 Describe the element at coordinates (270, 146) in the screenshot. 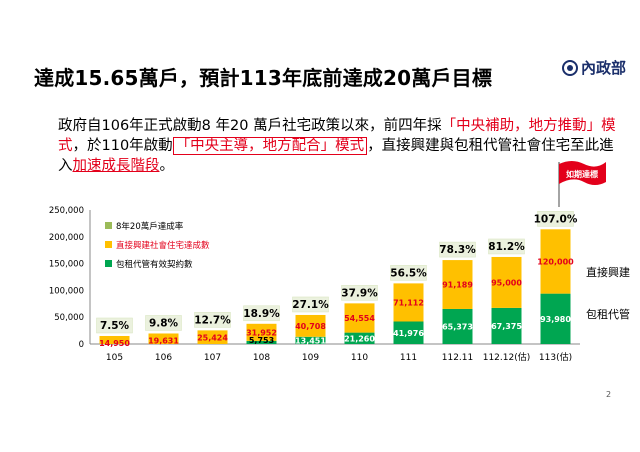

I see `intro-highlight-central-led: 「中央主導，地方配合」模式` at that location.